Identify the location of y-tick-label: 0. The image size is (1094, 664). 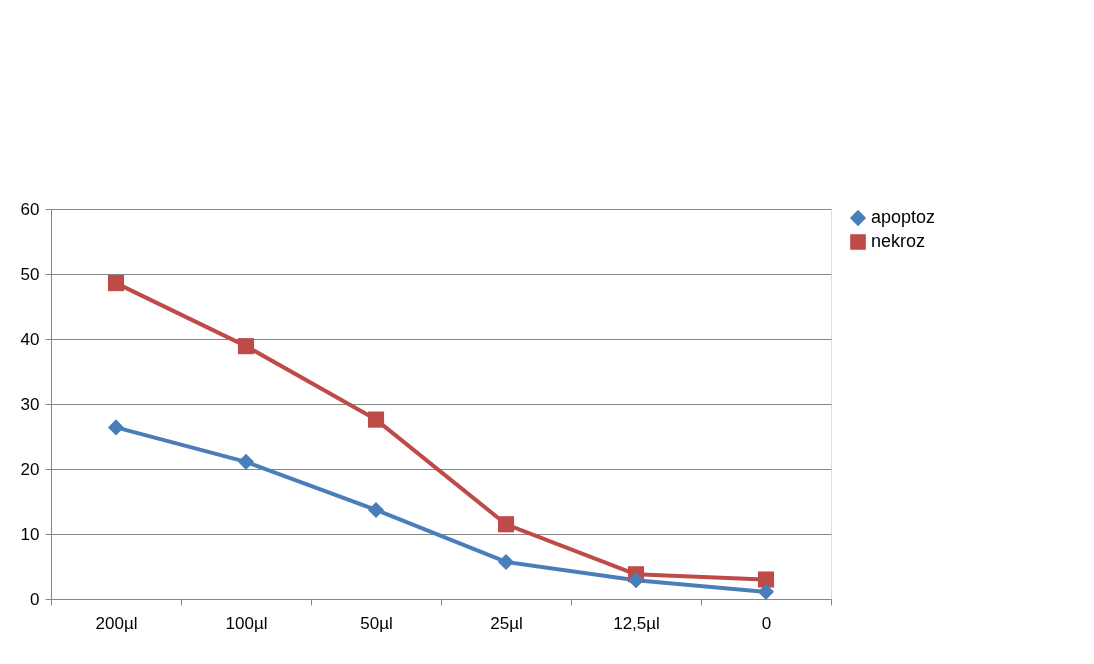
(35, 599).